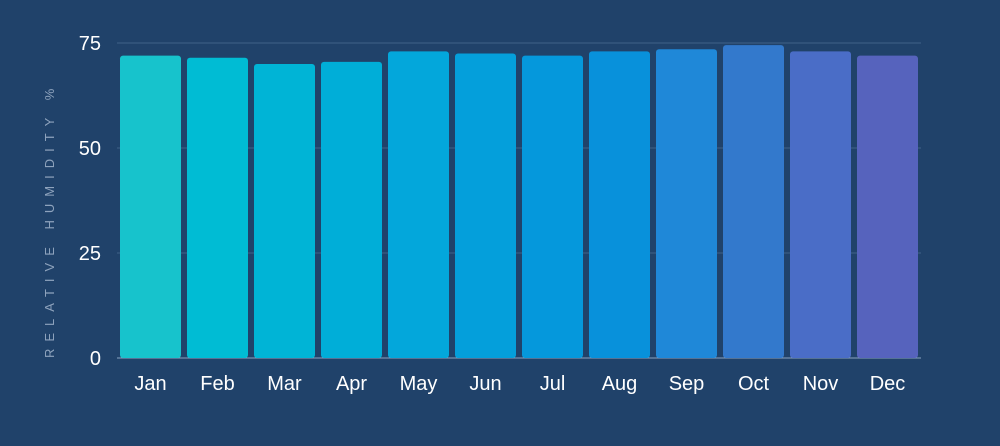 This screenshot has height=446, width=1000. I want to click on x-label-layer: Jan Feb Mar Apr May Jun Jul Aug Sep Oct Nov Dec, so click(519, 384).